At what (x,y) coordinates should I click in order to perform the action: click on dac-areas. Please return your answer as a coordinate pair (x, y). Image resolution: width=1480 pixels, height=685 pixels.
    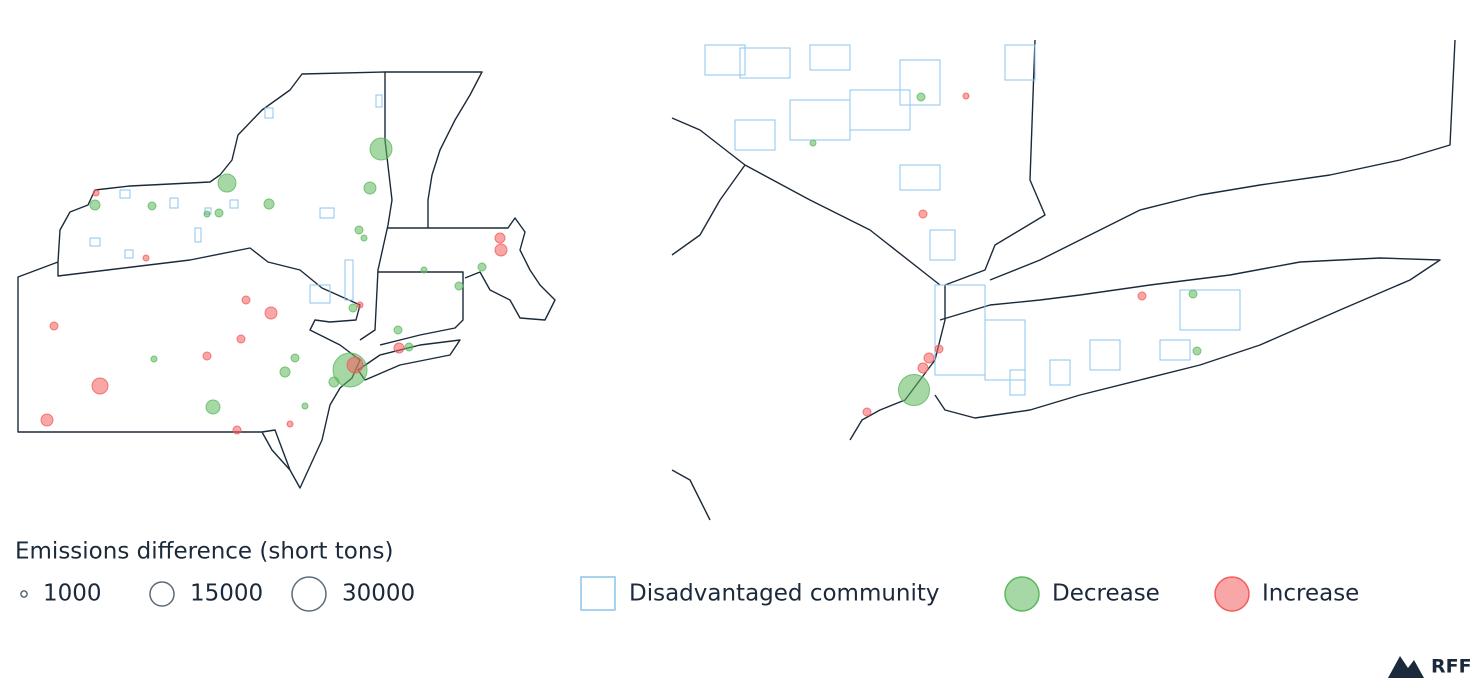
    Looking at the image, I should click on (236, 199).